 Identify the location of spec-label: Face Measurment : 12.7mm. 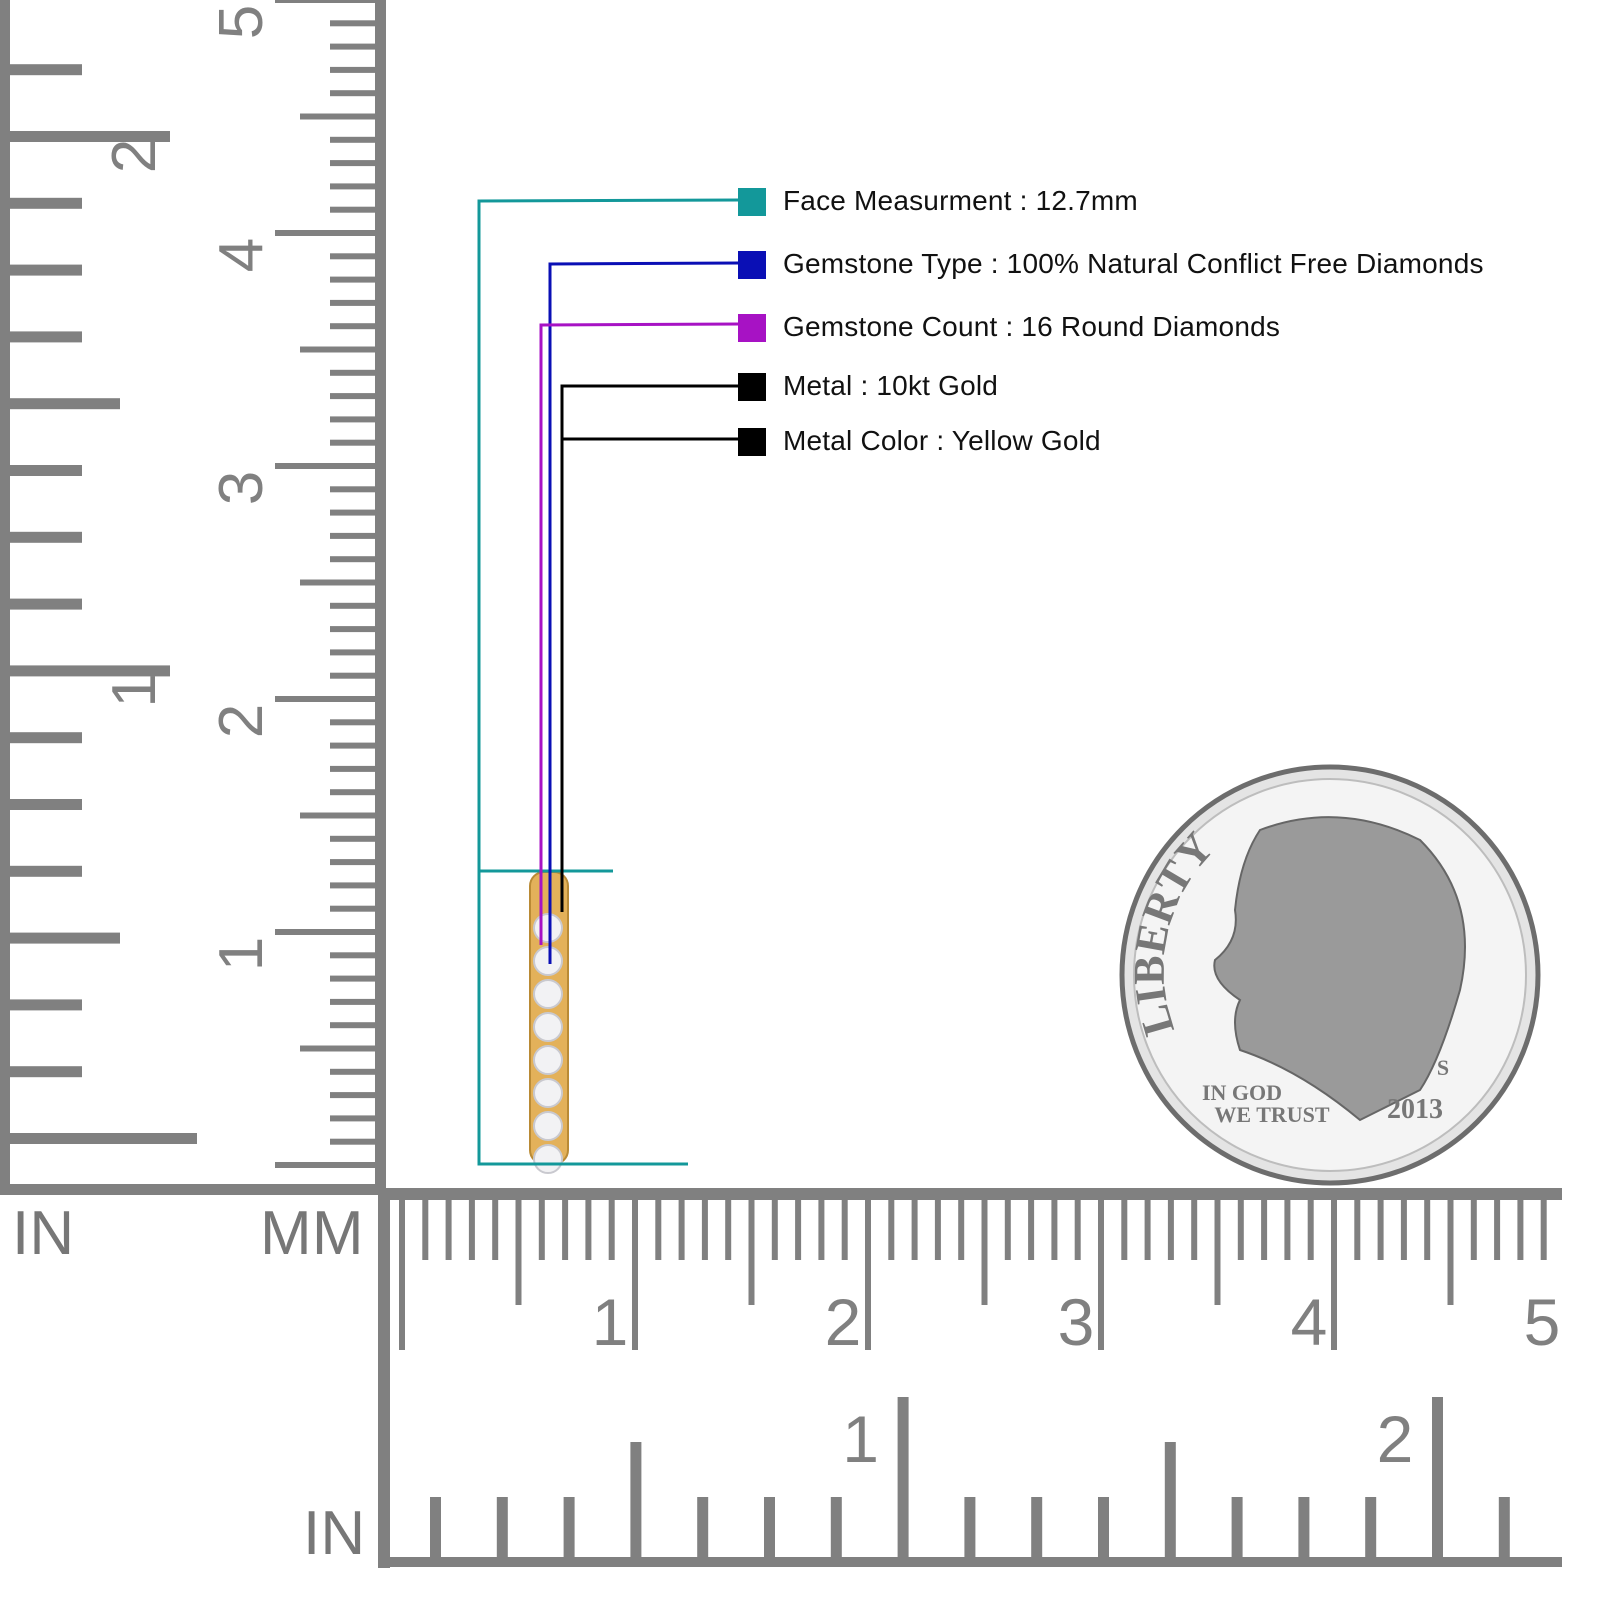
(960, 200).